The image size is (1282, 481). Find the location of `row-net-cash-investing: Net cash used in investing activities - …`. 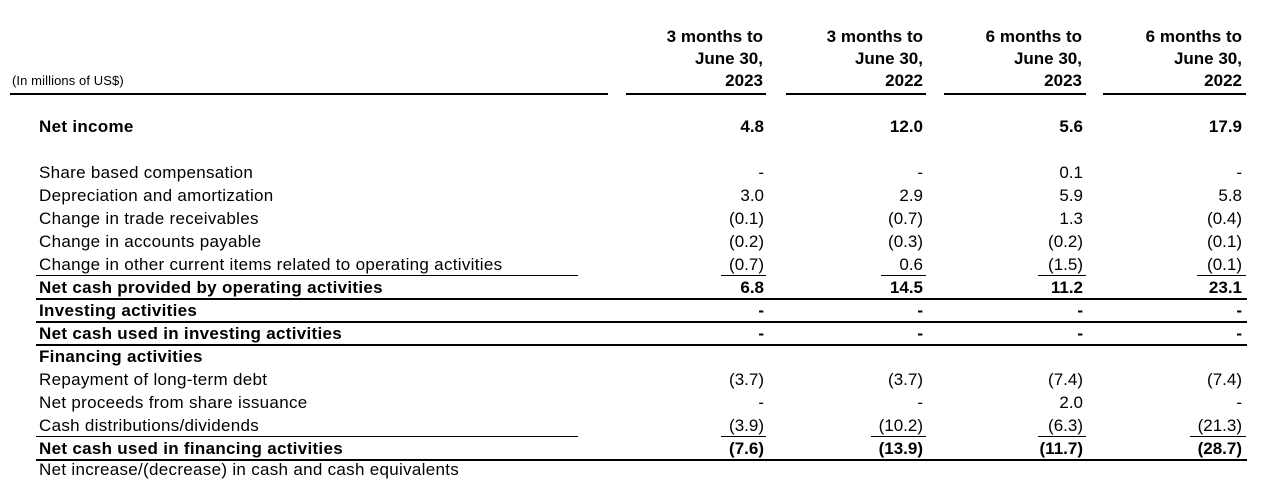

row-net-cash-investing: Net cash used in investing activities - … is located at coordinates (641, 333).